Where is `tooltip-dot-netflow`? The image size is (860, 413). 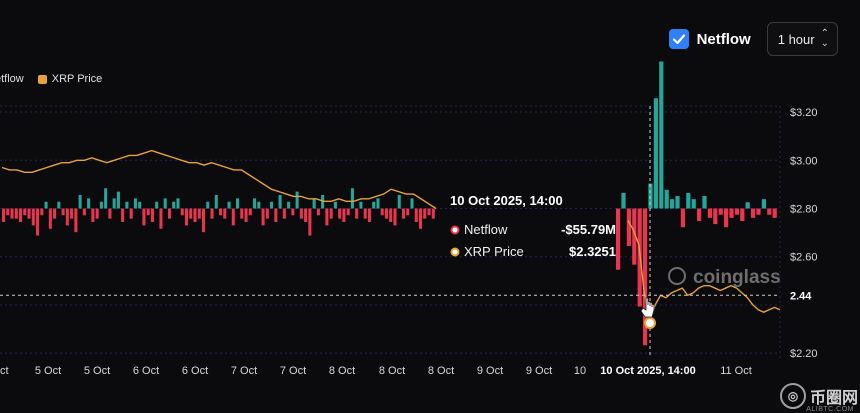 tooltip-dot-netflow is located at coordinates (455, 230).